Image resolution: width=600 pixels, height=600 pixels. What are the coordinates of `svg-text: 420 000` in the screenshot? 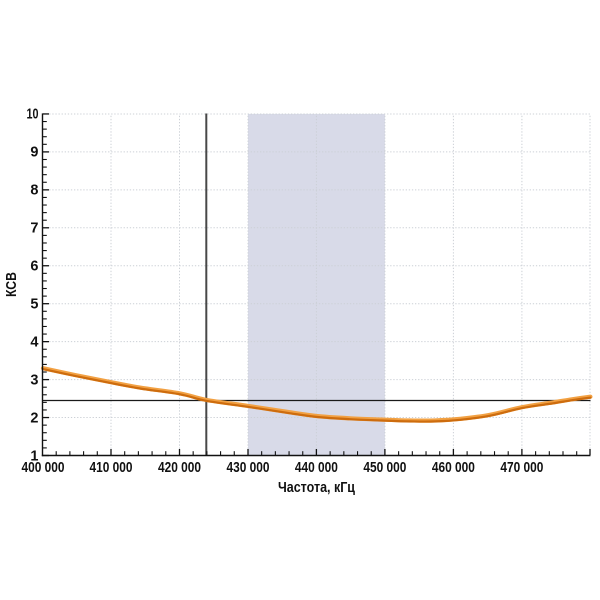 It's located at (179, 468).